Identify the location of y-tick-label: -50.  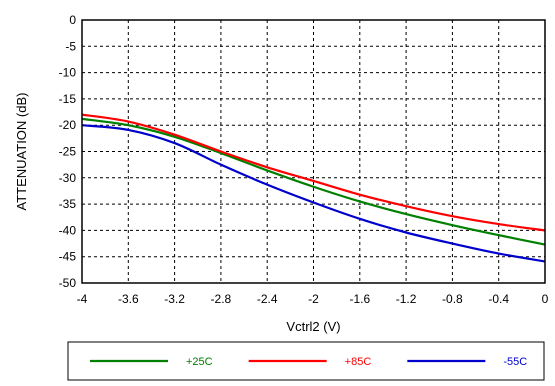
(68, 283).